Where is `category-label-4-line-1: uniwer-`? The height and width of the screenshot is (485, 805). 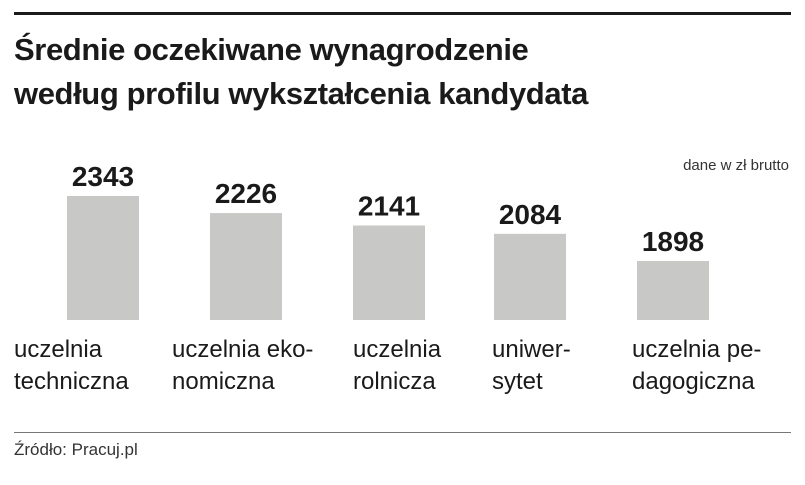 category-label-4-line-1: uniwer- is located at coordinates (531, 349).